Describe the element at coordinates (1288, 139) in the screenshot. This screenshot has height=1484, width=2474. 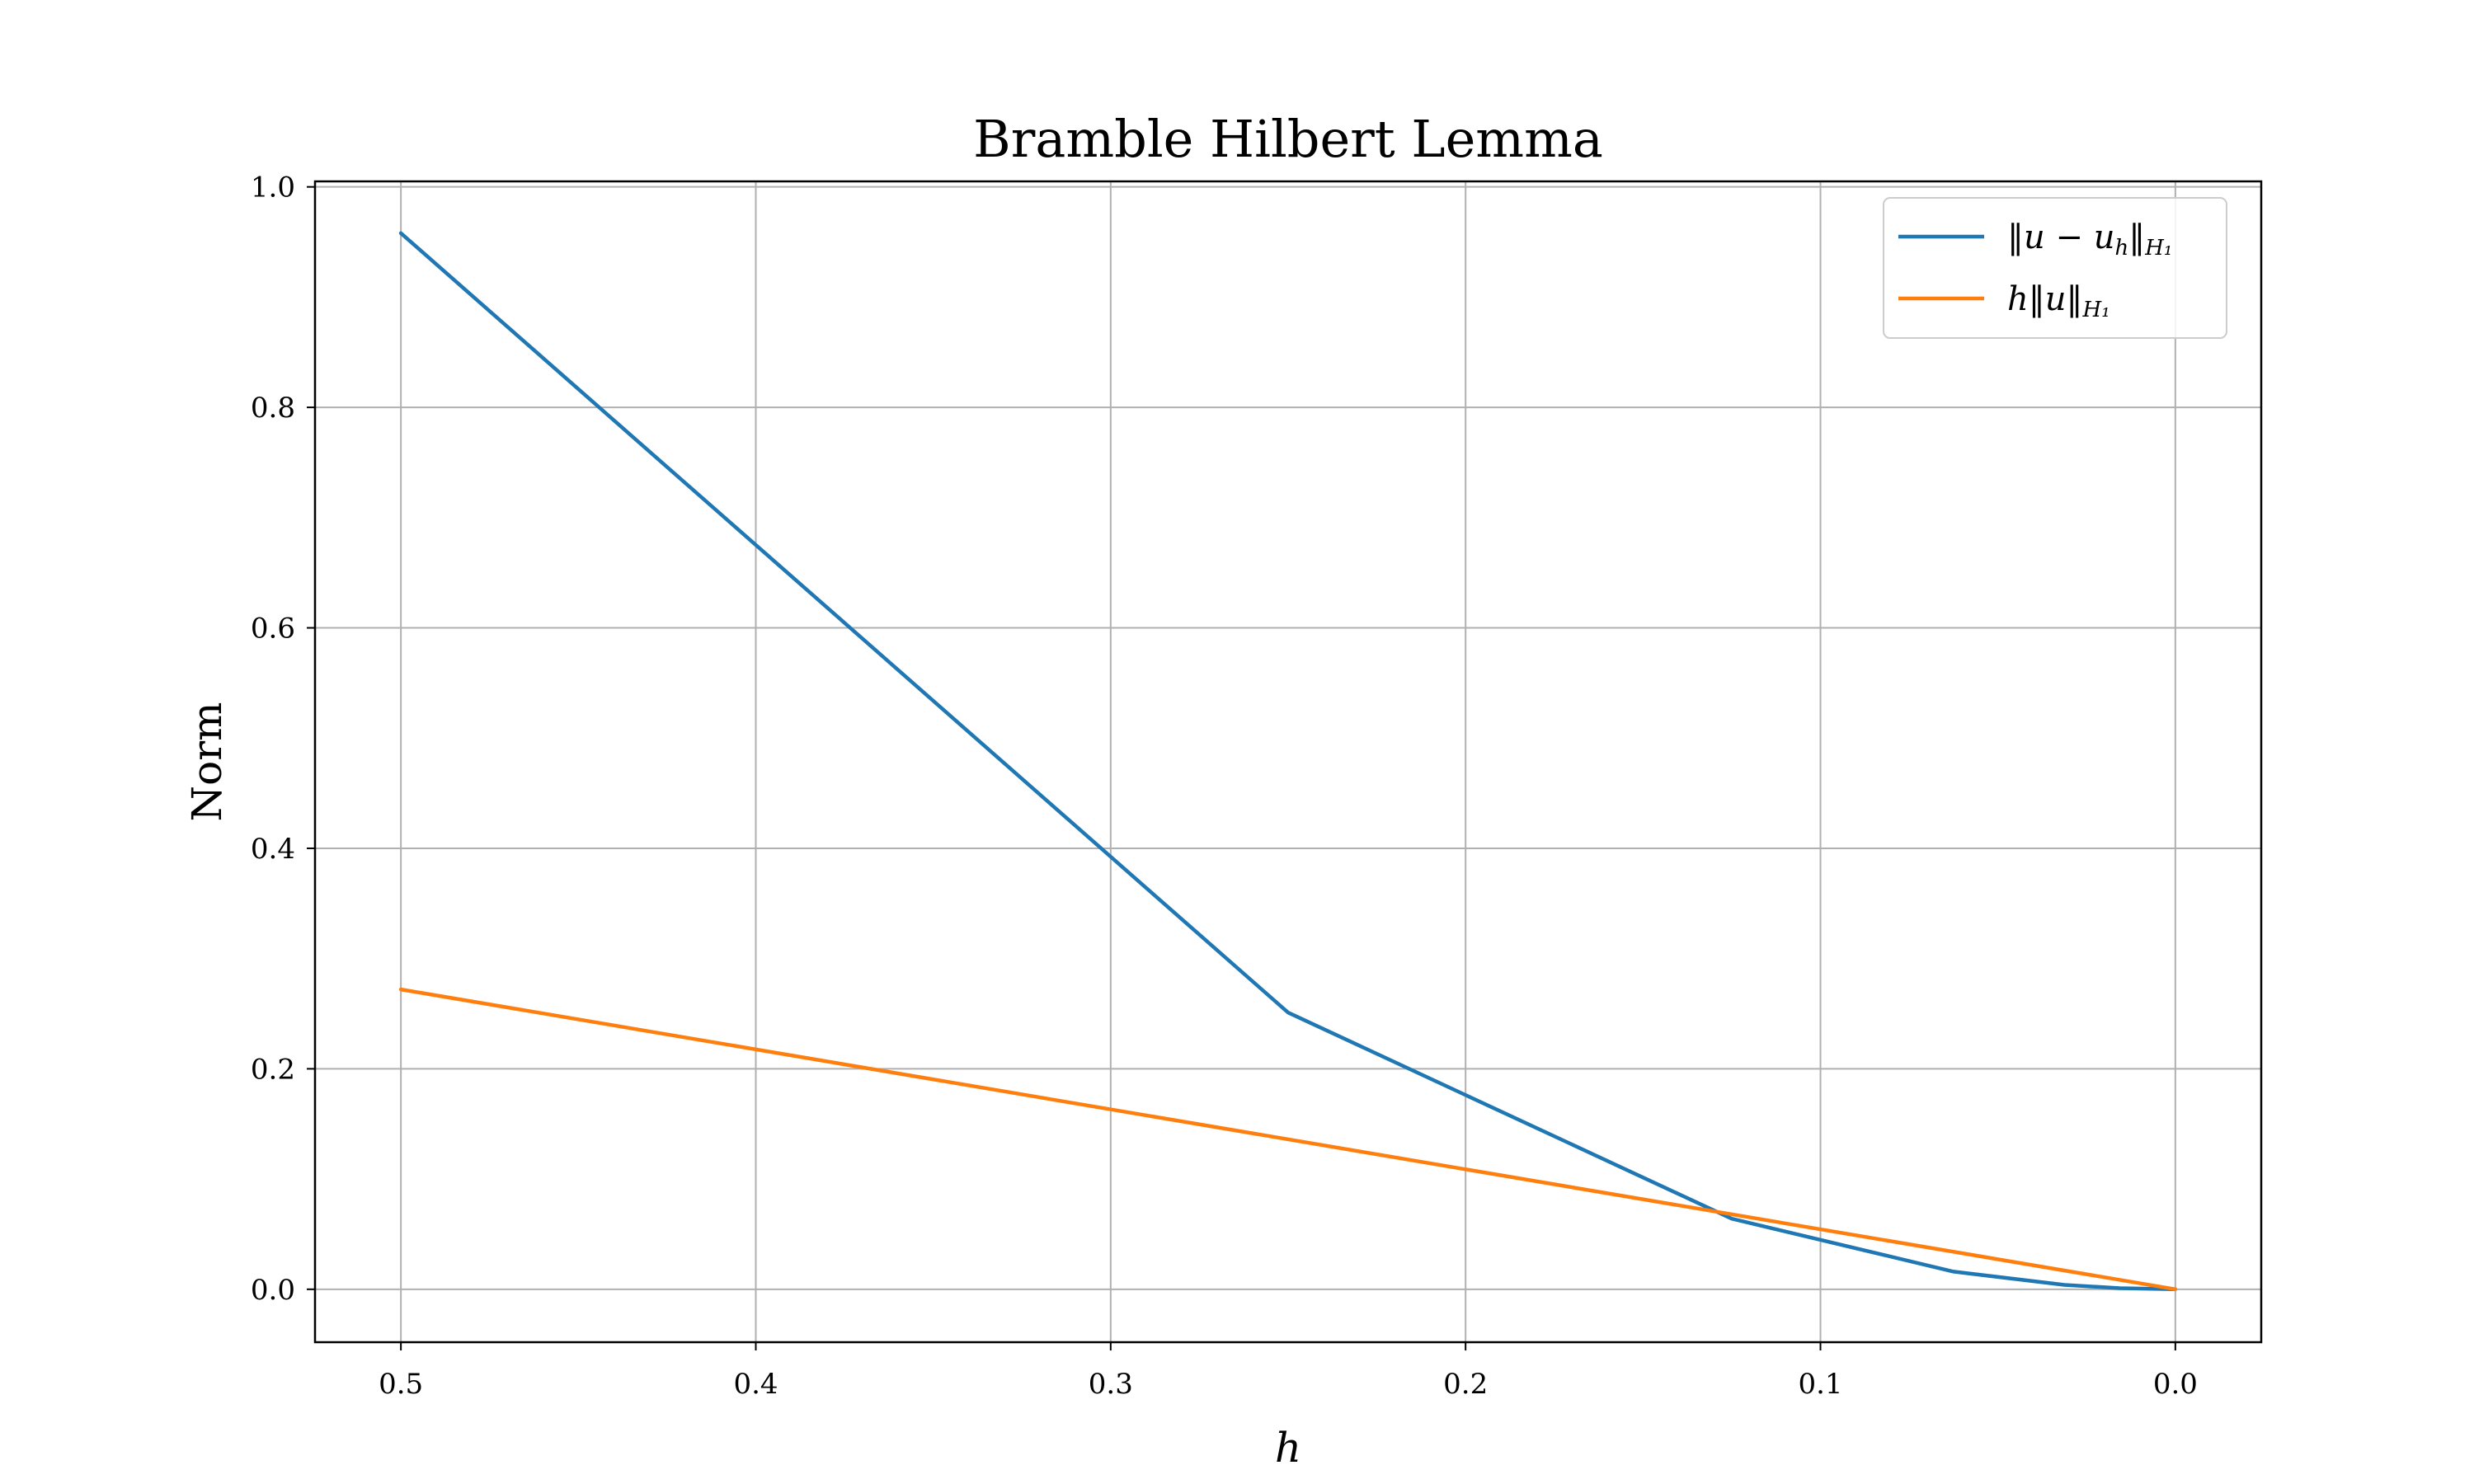
I see `chart-title: Bramble Hilbert Lemma` at that location.